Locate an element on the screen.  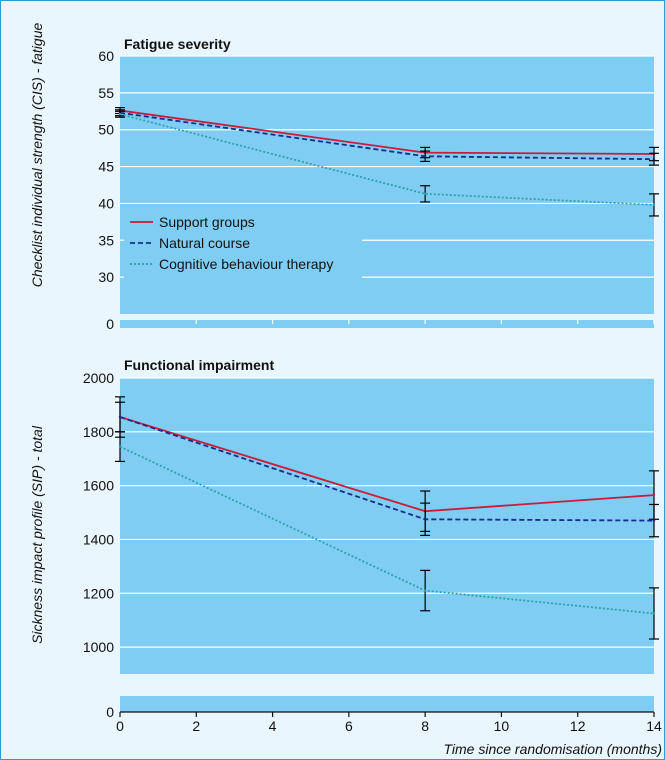
fatigue-x-ticks is located at coordinates (425, 322).